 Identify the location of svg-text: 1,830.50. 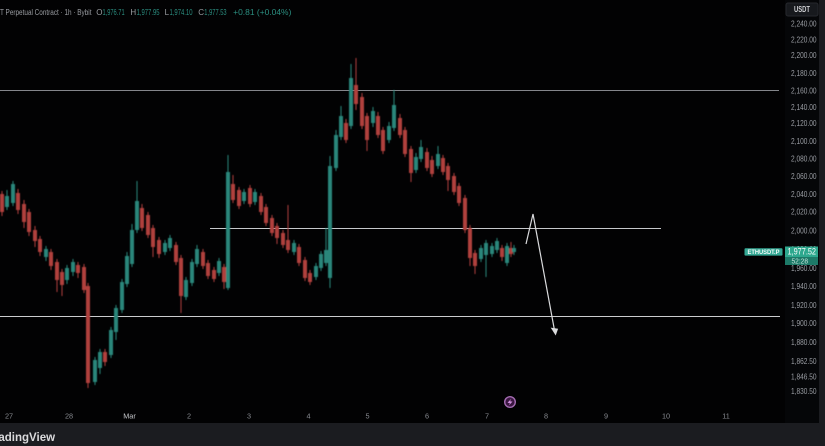
(804, 391).